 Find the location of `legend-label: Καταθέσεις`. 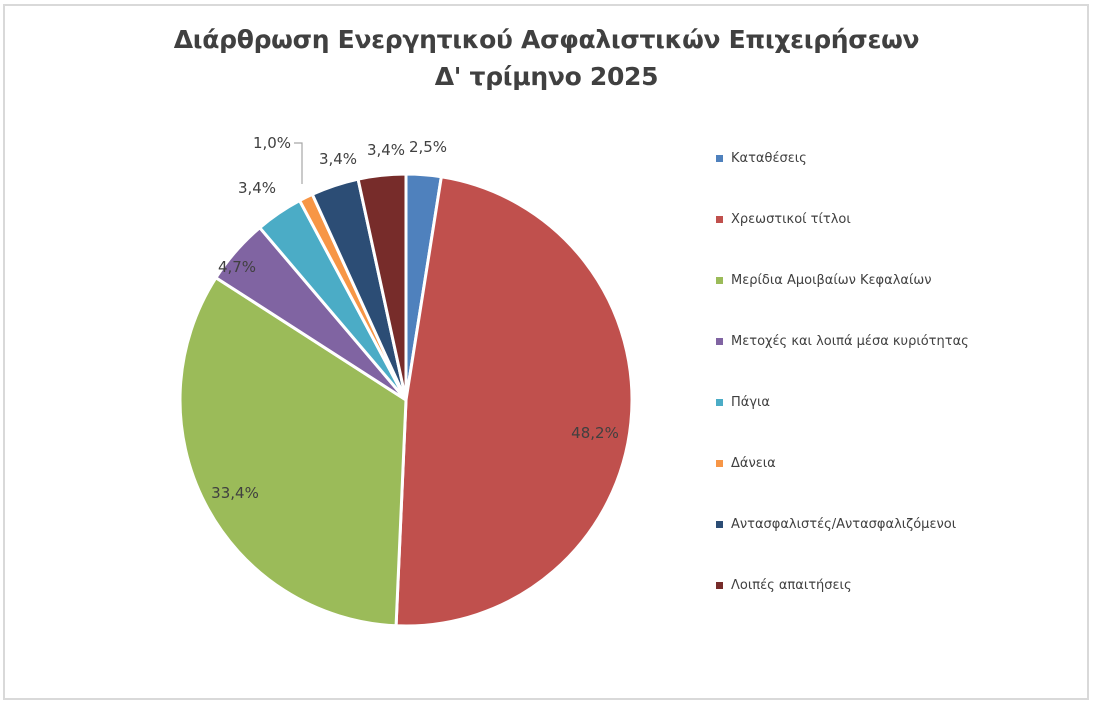

legend-label: Καταθέσεις is located at coordinates (769, 158).